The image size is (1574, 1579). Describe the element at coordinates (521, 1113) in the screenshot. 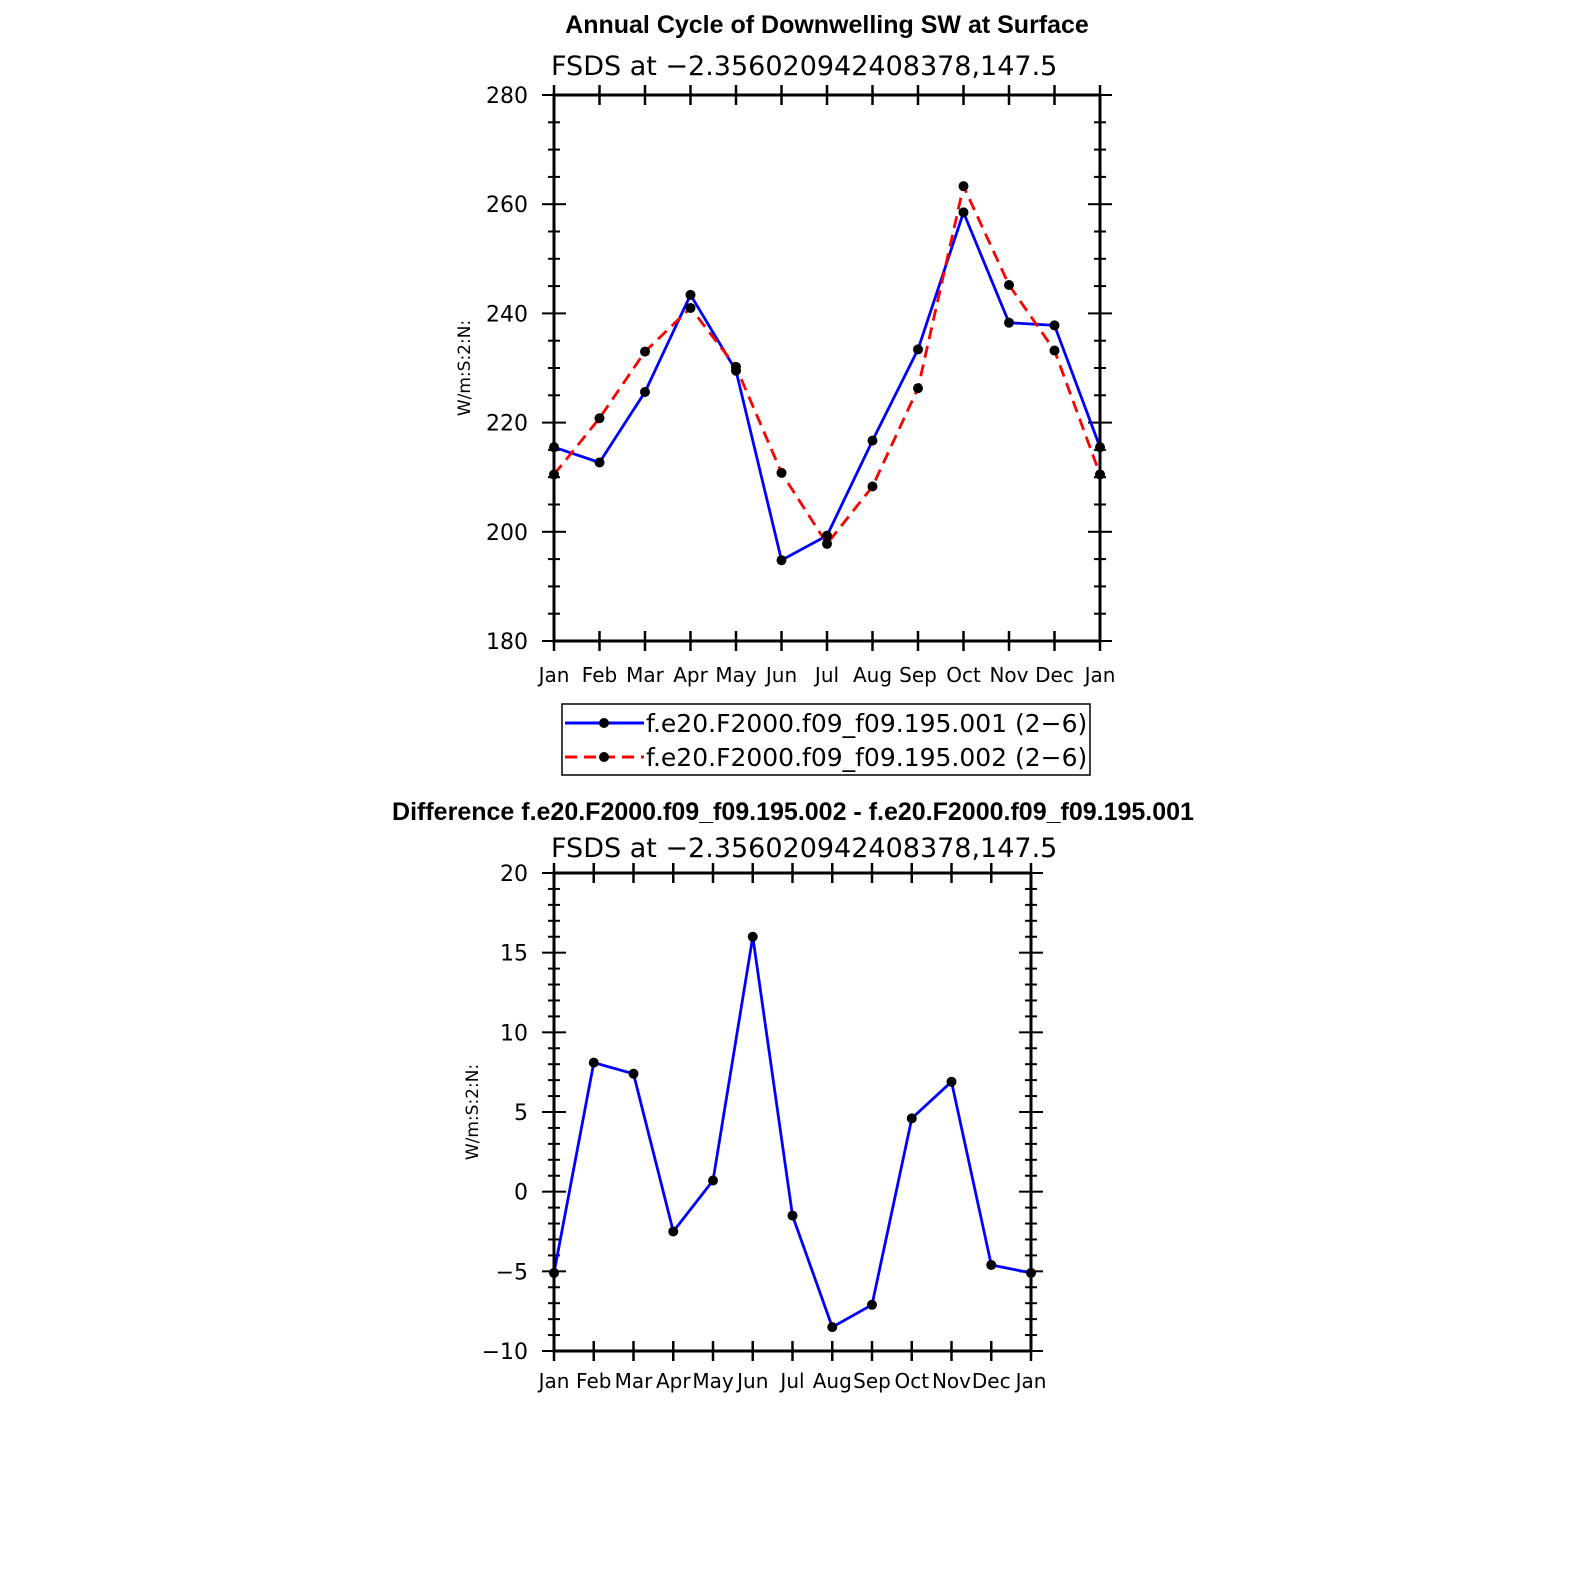

I see `y-tick-label: 5` at that location.